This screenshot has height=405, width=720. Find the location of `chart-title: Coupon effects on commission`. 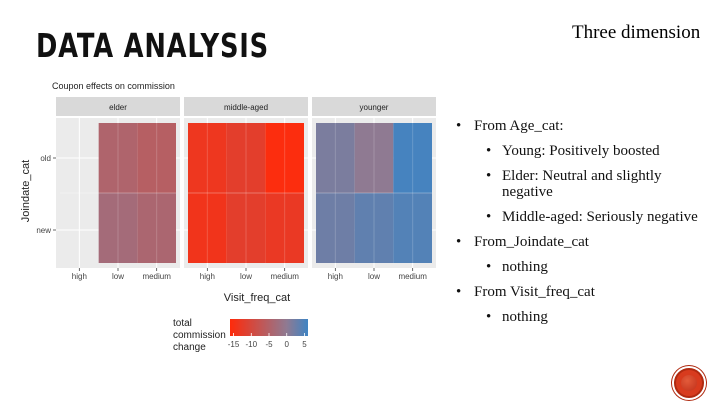

chart-title: Coupon effects on commission is located at coordinates (113, 86).